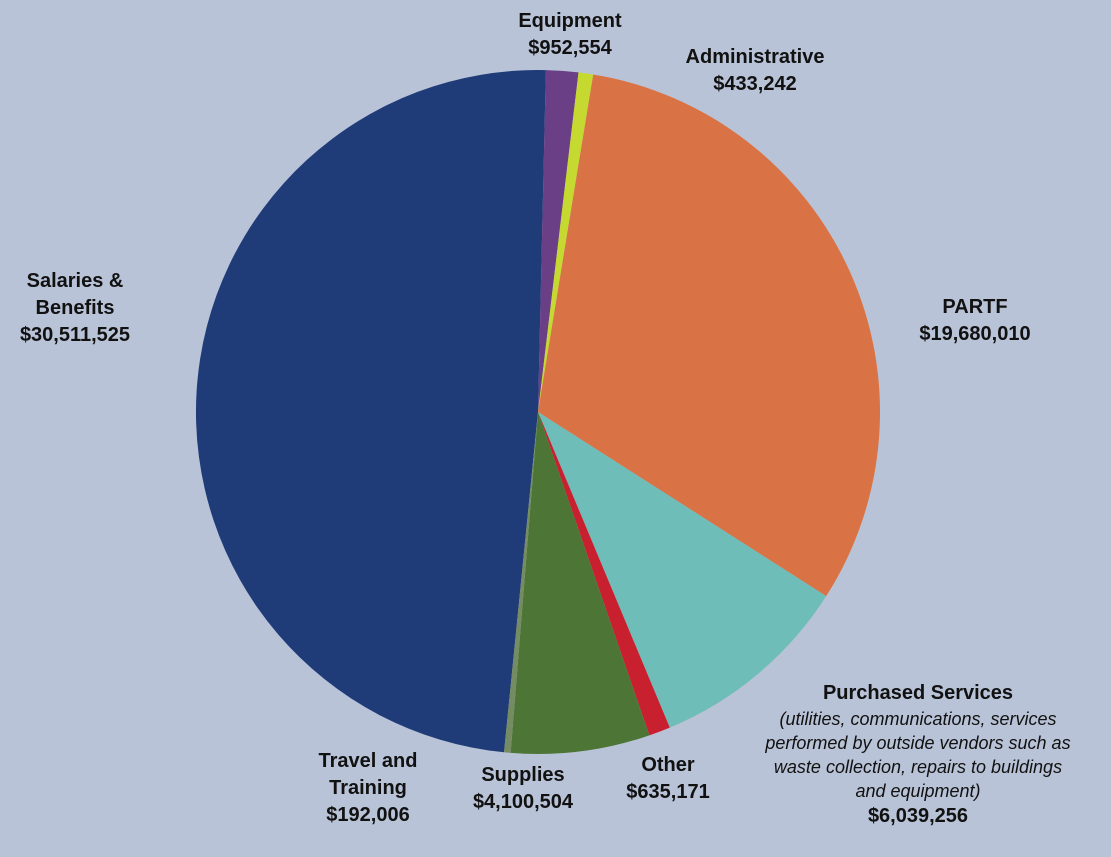  I want to click on administrative-name: Administrative, so click(755, 57).